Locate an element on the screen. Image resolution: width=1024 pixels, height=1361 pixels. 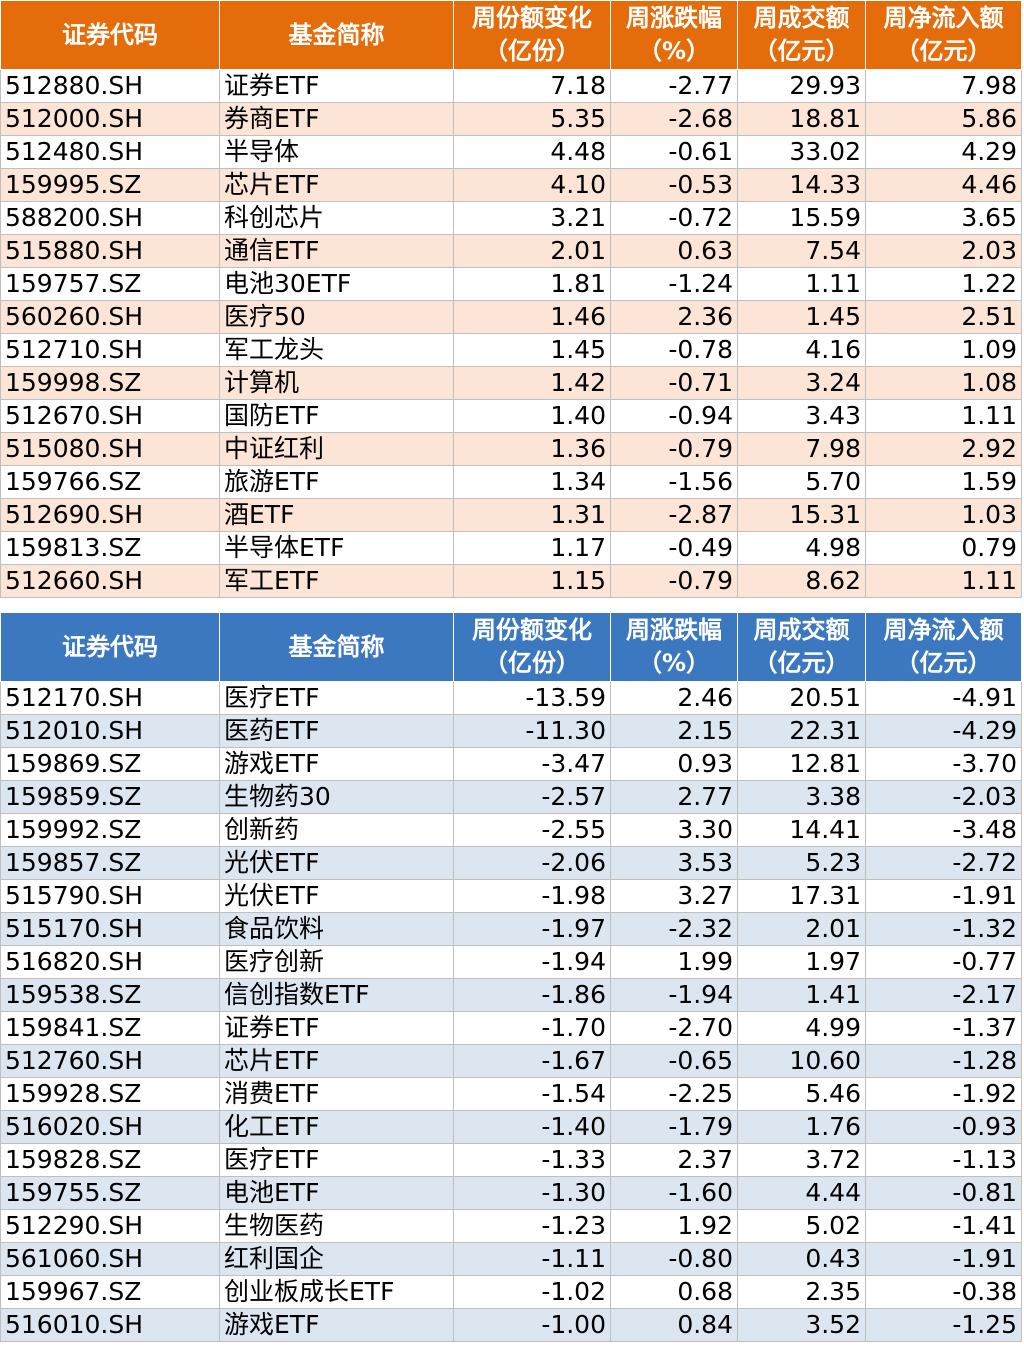
share-change-cell: 1.45 is located at coordinates (532, 350).